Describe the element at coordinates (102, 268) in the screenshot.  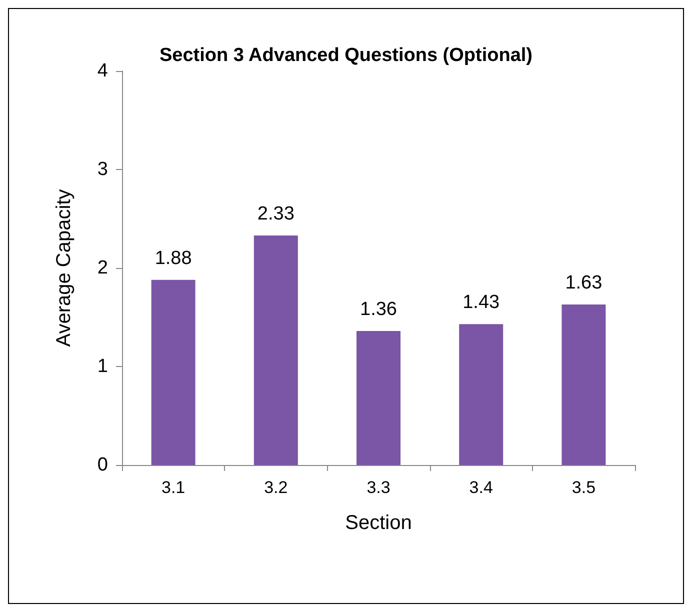
I see `y-tick-label: 2` at that location.